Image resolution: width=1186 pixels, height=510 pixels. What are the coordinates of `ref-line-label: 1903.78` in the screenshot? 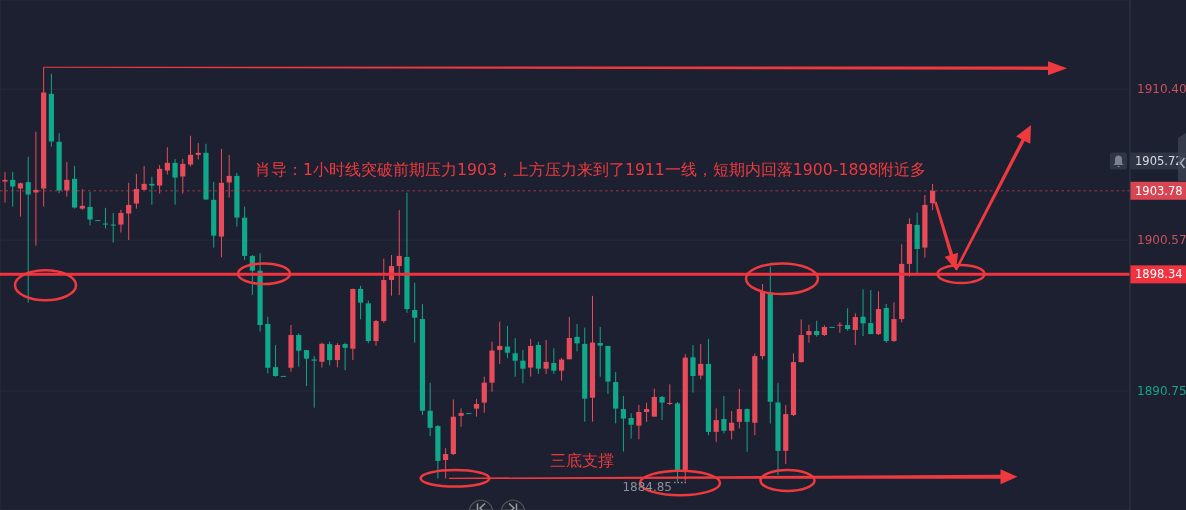 It's located at (1159, 190).